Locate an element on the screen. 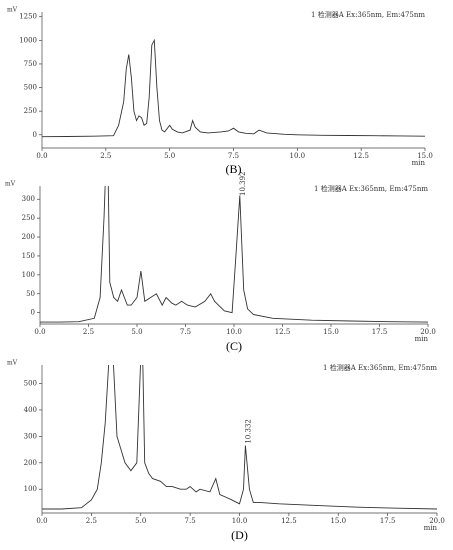 This screenshot has height=550, width=453. panel-caption: (D) is located at coordinates (239, 535).